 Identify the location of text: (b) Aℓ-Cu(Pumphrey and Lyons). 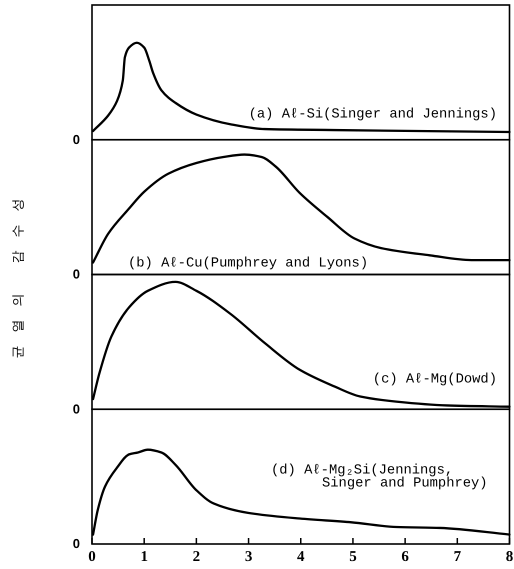
(248, 264).